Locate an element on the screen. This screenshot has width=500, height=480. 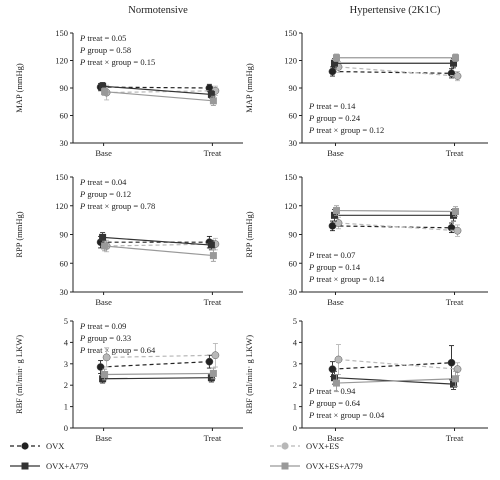
y-axis-label: RPP (mmHg) is located at coordinates (19, 234).